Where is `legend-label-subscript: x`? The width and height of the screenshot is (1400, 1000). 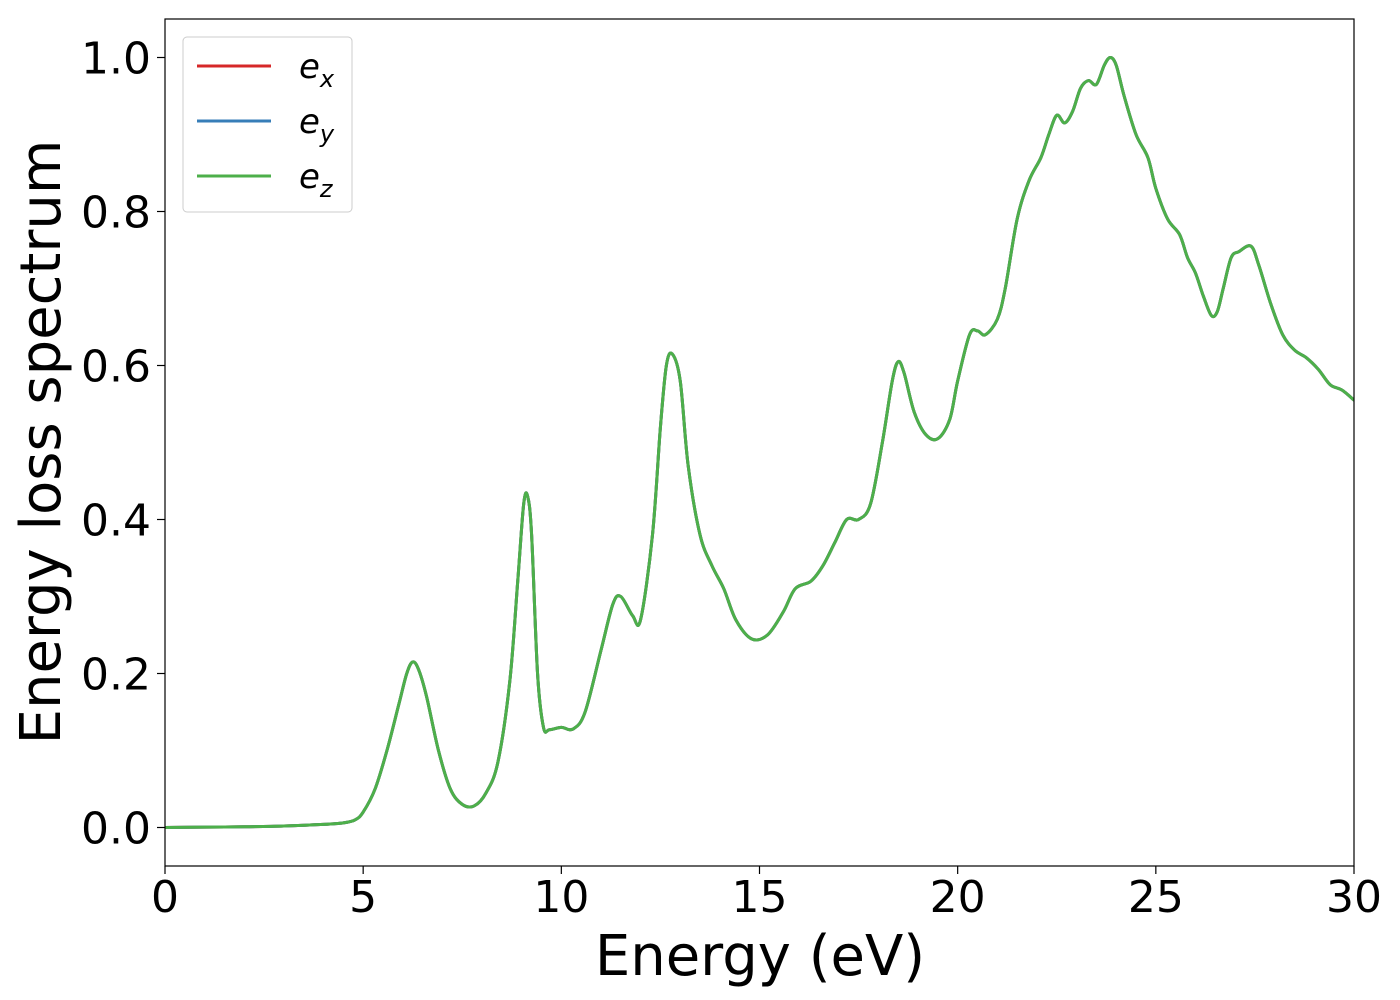 legend-label-subscript: x is located at coordinates (327, 79).